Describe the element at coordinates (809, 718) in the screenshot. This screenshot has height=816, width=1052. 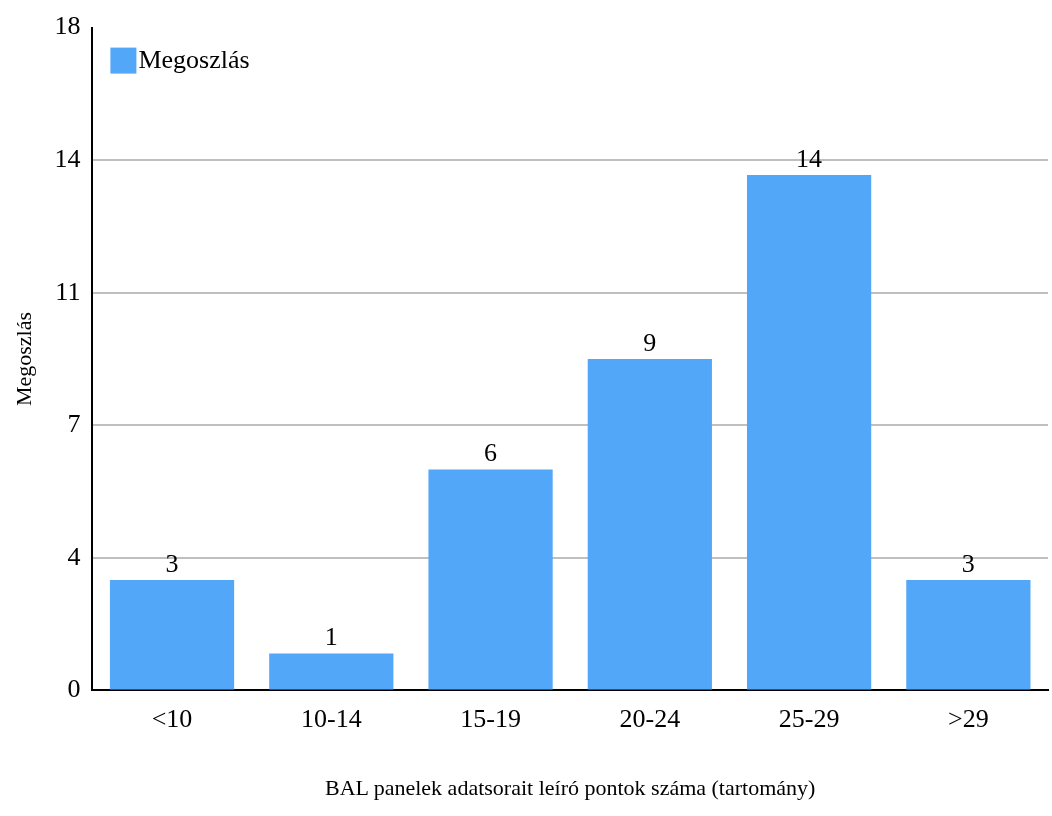
I see `x-tick-label: 25-29` at that location.